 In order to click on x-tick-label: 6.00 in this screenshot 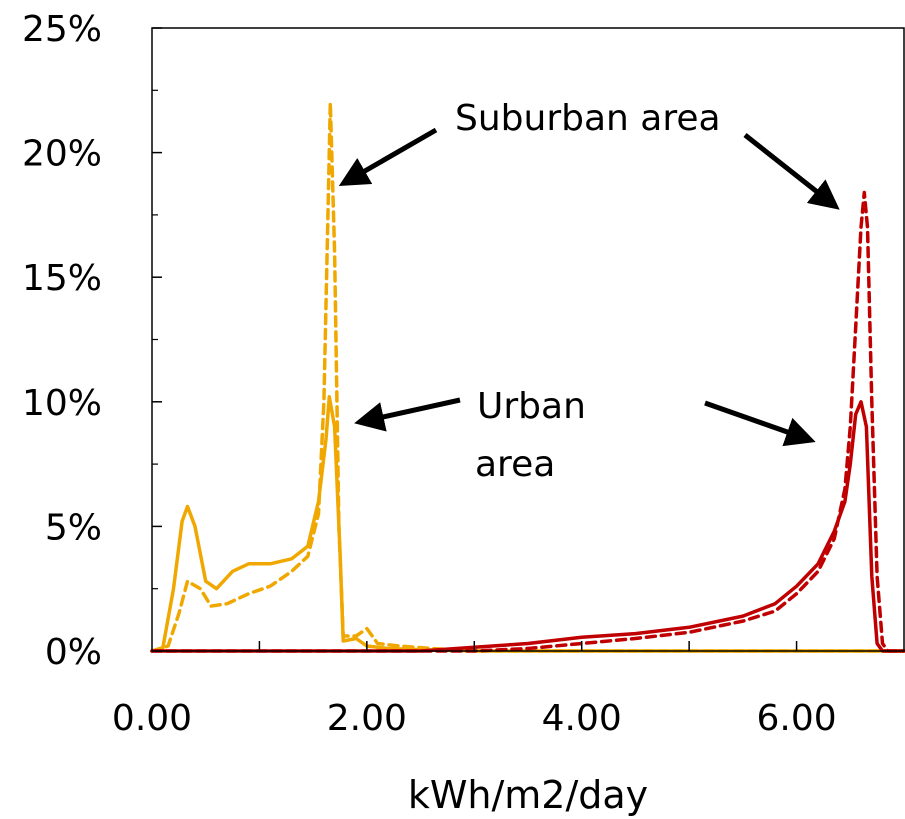, I will do `click(796, 718)`.